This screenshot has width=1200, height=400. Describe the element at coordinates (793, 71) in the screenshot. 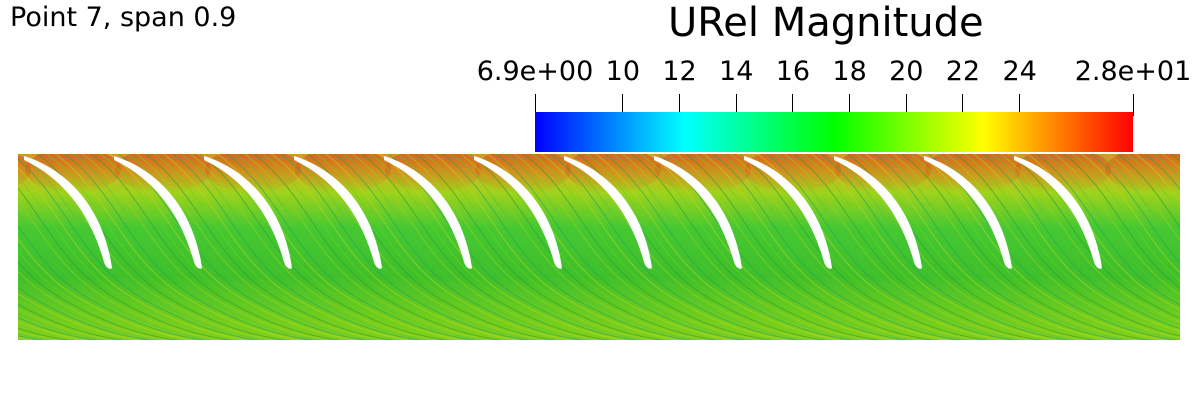

I see `colorbar-tick-label: 16` at that location.